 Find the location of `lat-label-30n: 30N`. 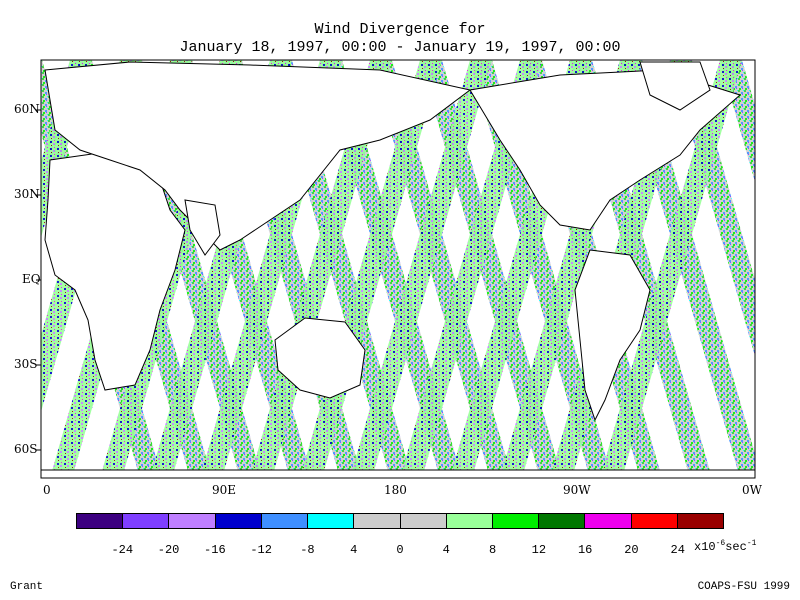

lat-label-30n: 30N is located at coordinates (27, 194).